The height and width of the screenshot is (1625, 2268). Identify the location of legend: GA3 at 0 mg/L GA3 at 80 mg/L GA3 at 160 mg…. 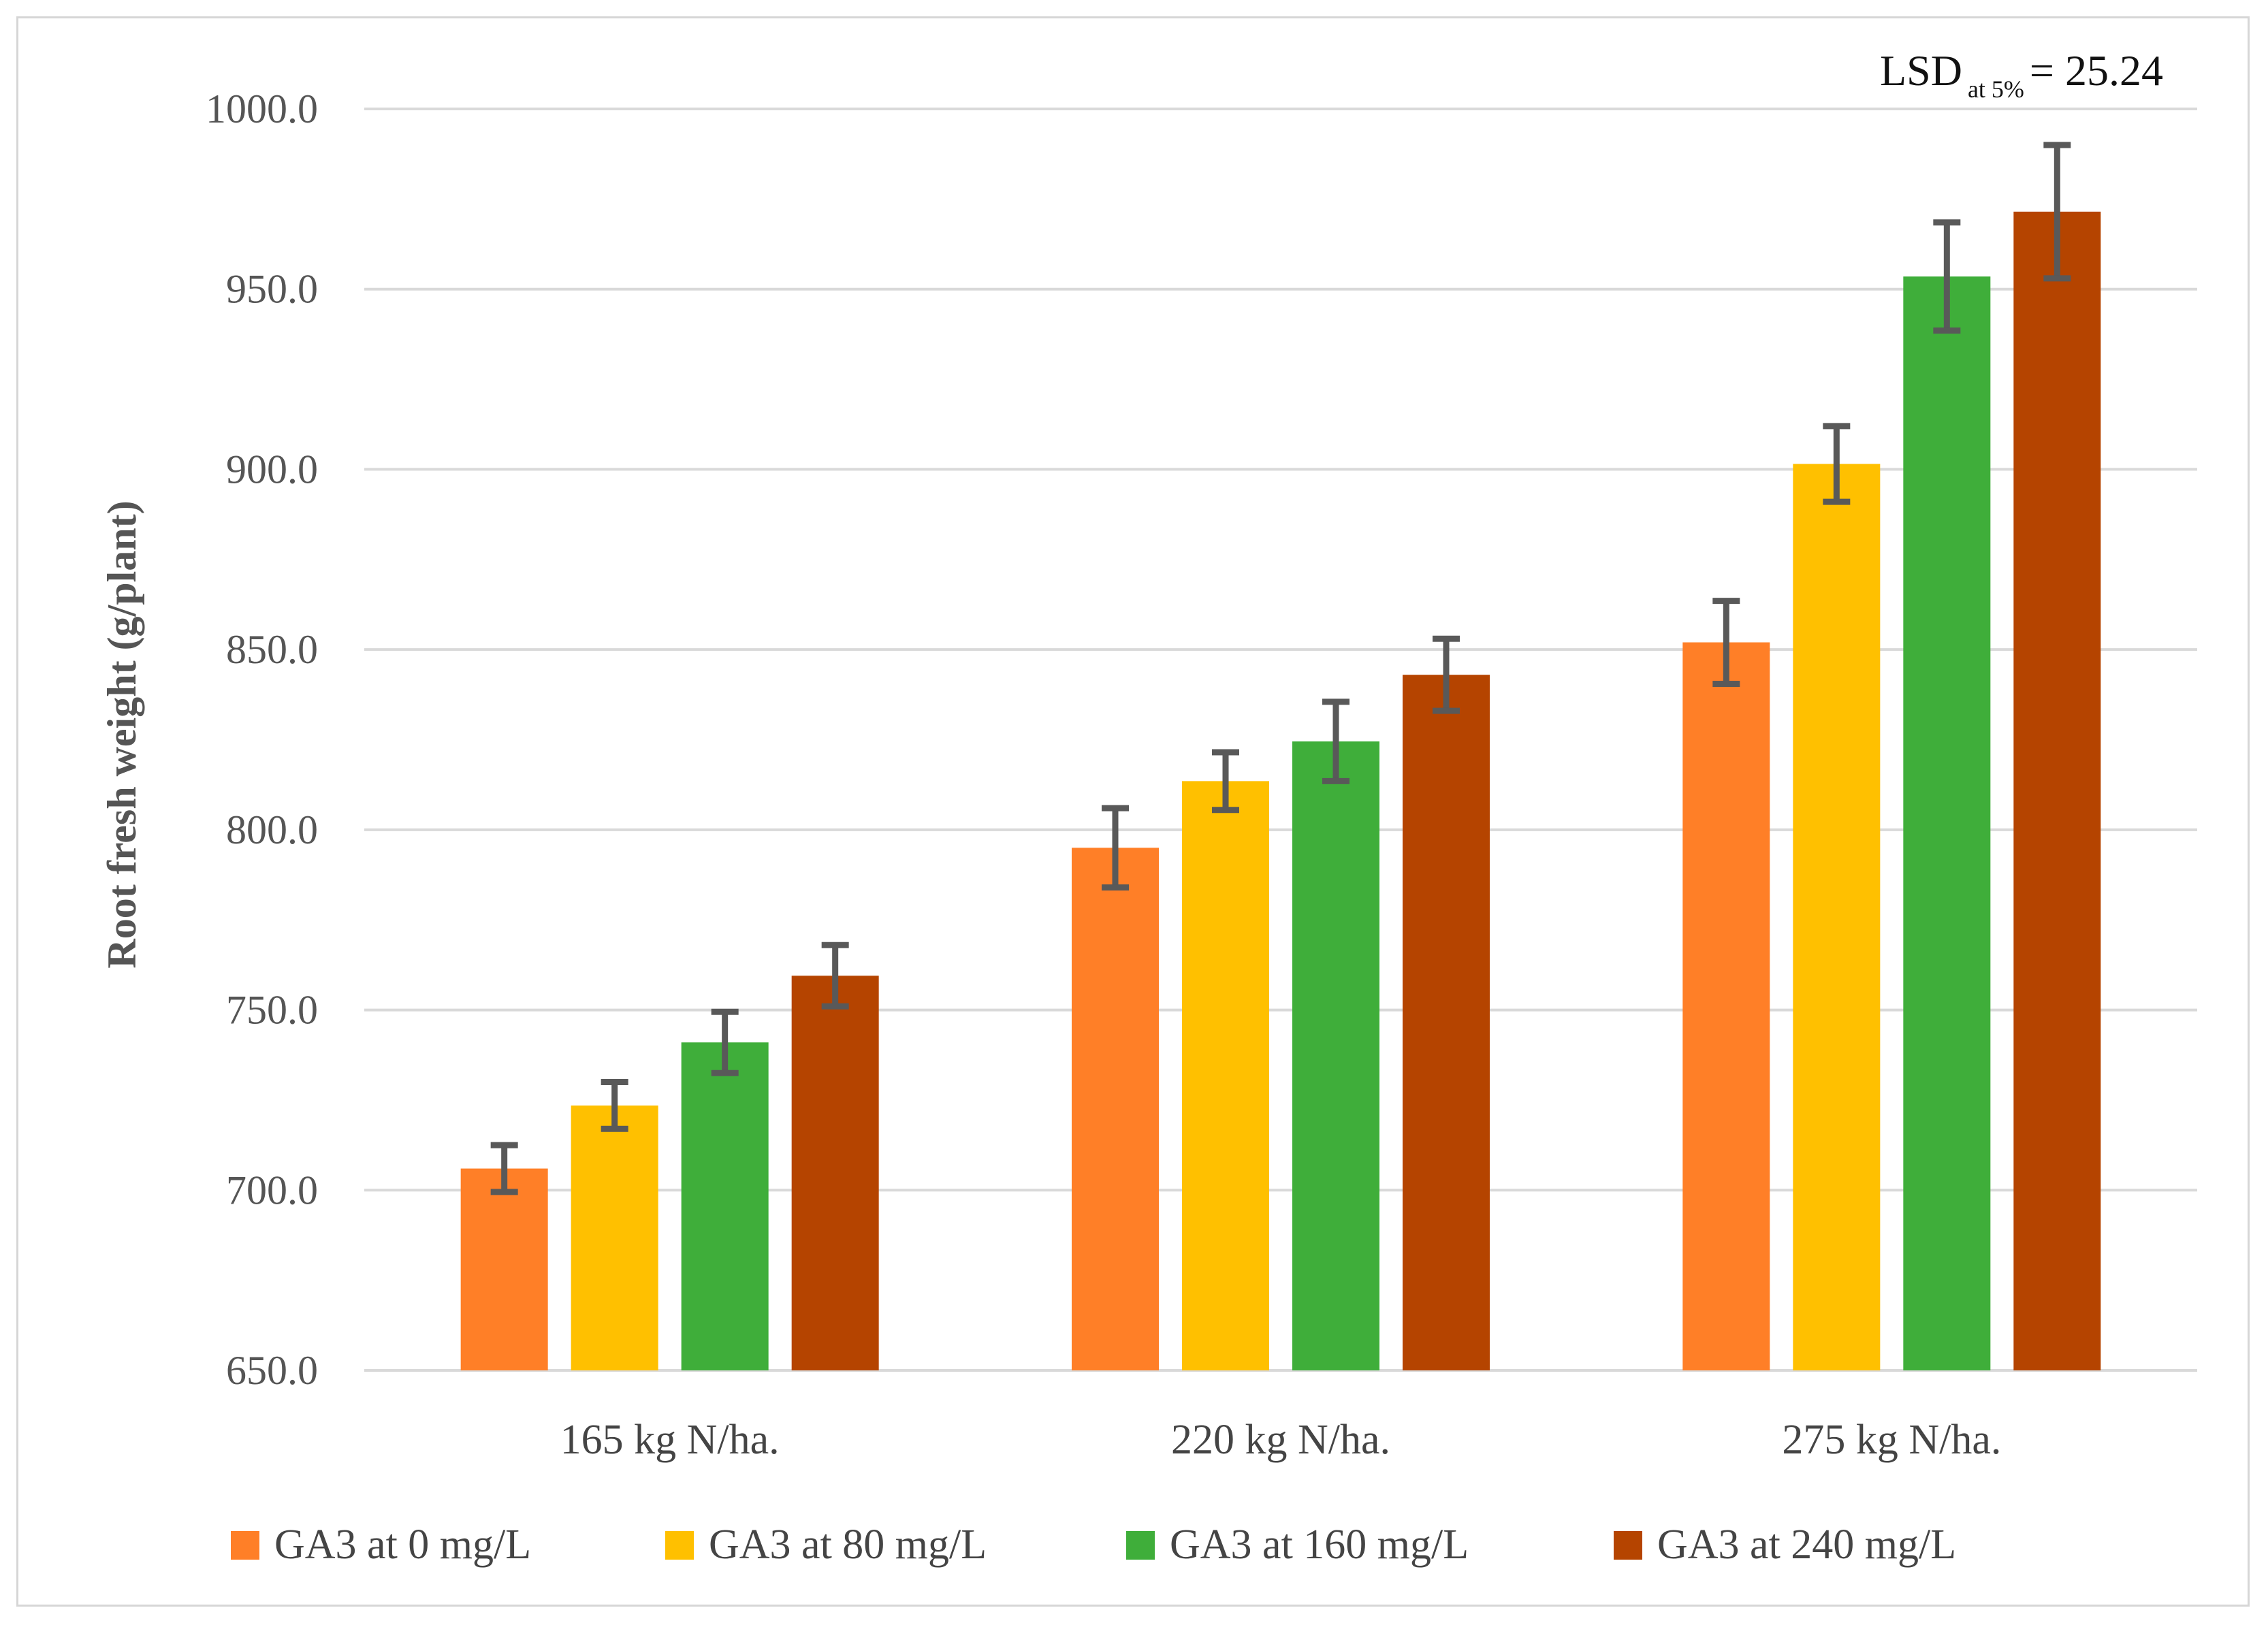
(1093, 1545).